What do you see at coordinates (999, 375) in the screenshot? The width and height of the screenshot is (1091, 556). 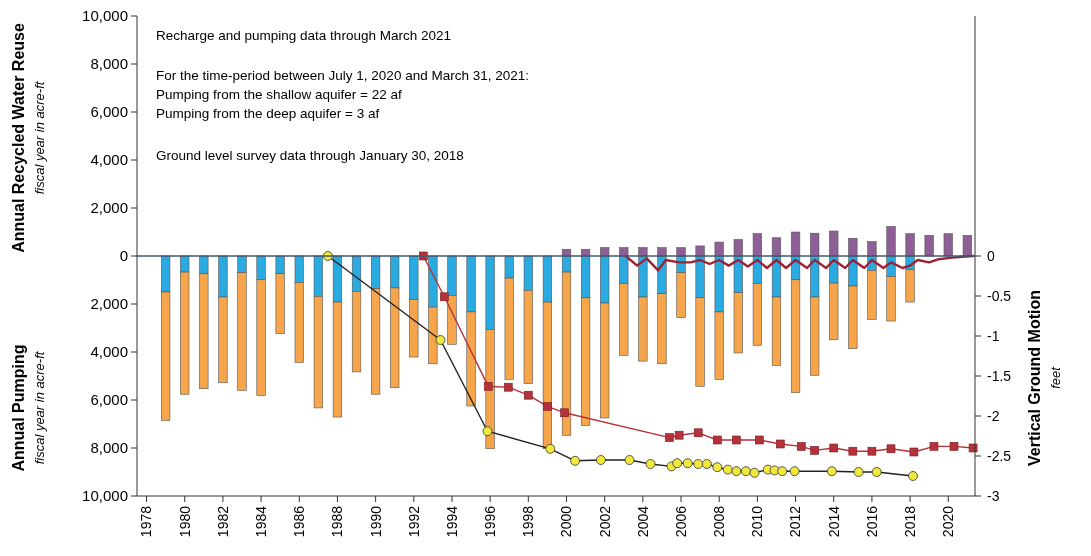 I see `y2-tick-label: -1.5` at bounding box center [999, 375].